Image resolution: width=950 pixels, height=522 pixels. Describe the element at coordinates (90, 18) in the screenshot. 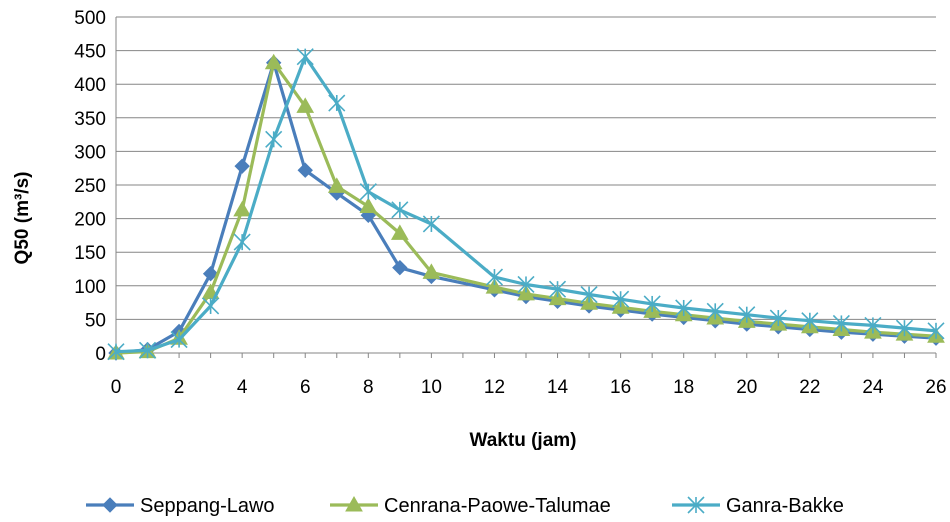

I see `y-tick-label-10: 500` at that location.